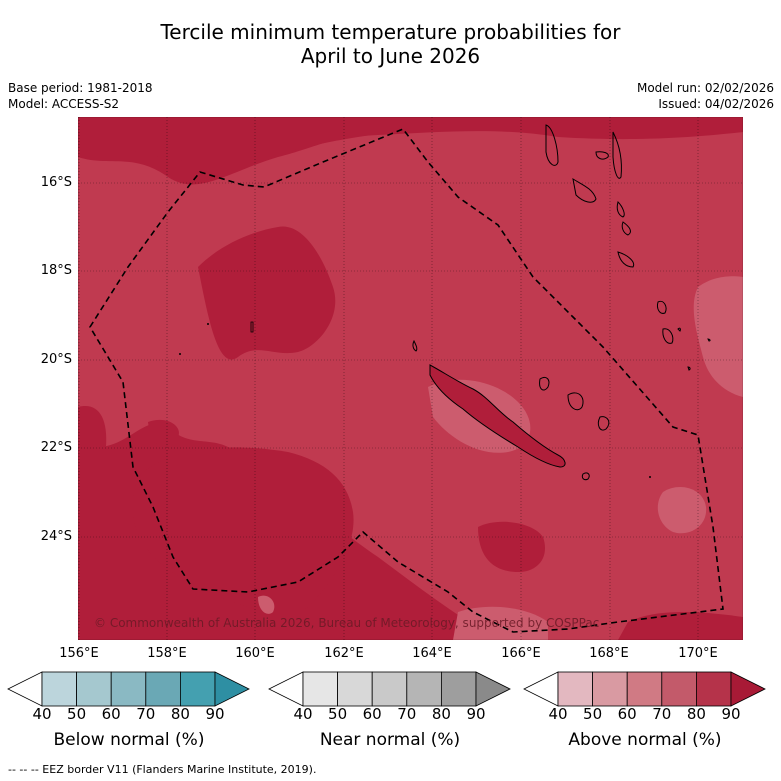  I want to click on colorbar-label-above: Above normal (%), so click(645, 740).